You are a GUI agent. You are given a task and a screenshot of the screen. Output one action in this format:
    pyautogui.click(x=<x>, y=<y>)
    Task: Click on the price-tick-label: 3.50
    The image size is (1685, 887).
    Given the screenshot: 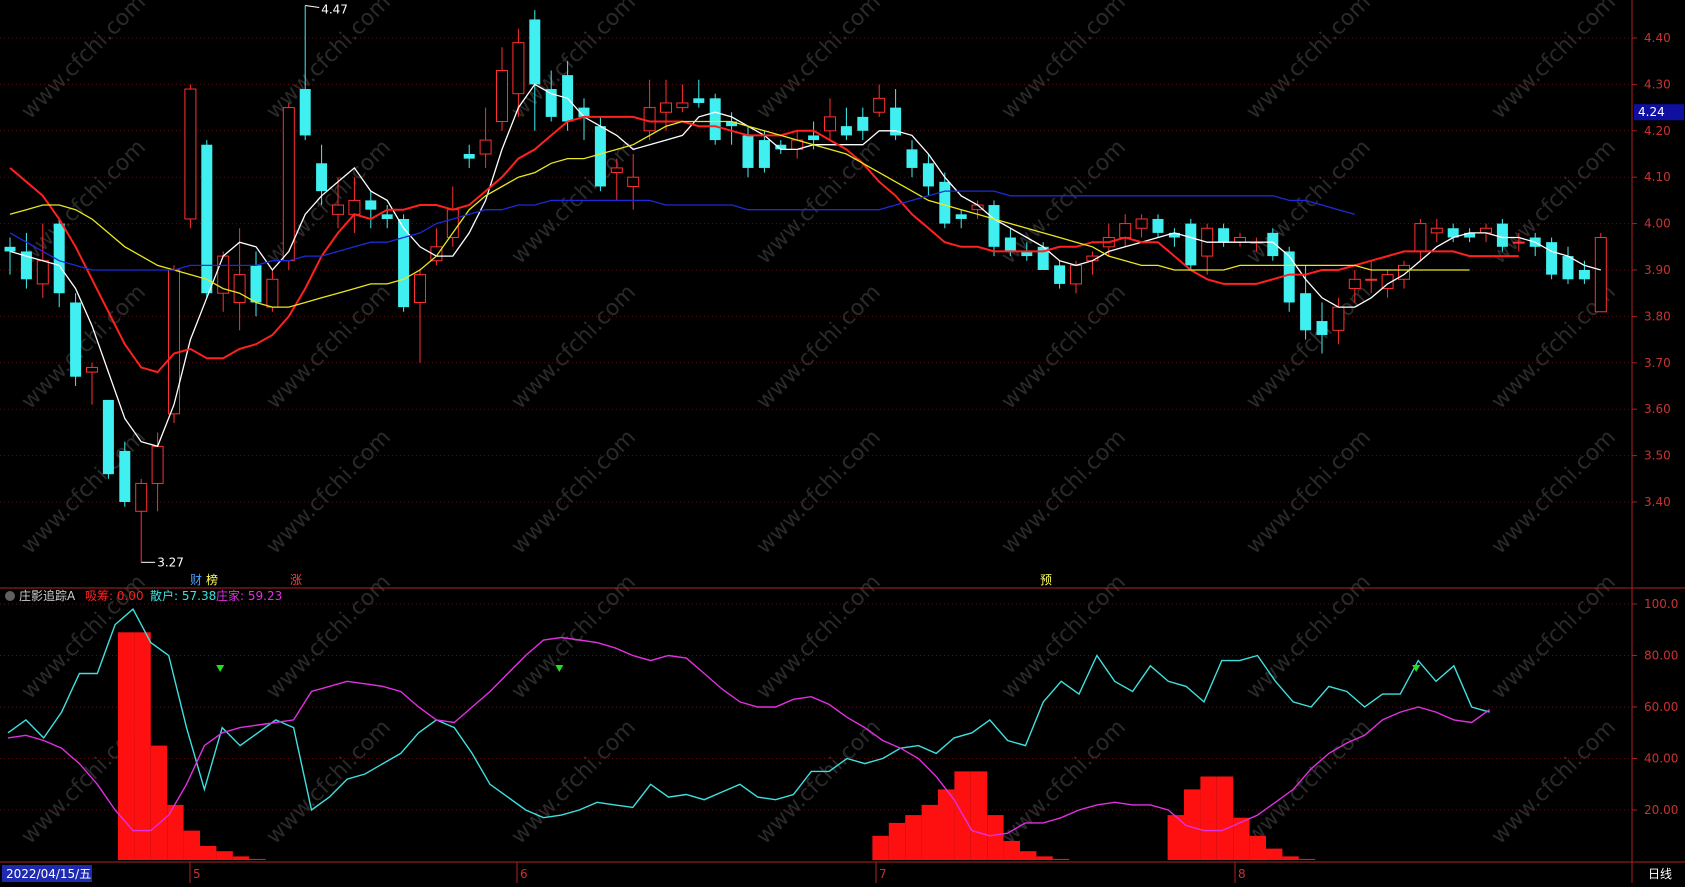 What is the action you would take?
    pyautogui.click(x=1657, y=456)
    